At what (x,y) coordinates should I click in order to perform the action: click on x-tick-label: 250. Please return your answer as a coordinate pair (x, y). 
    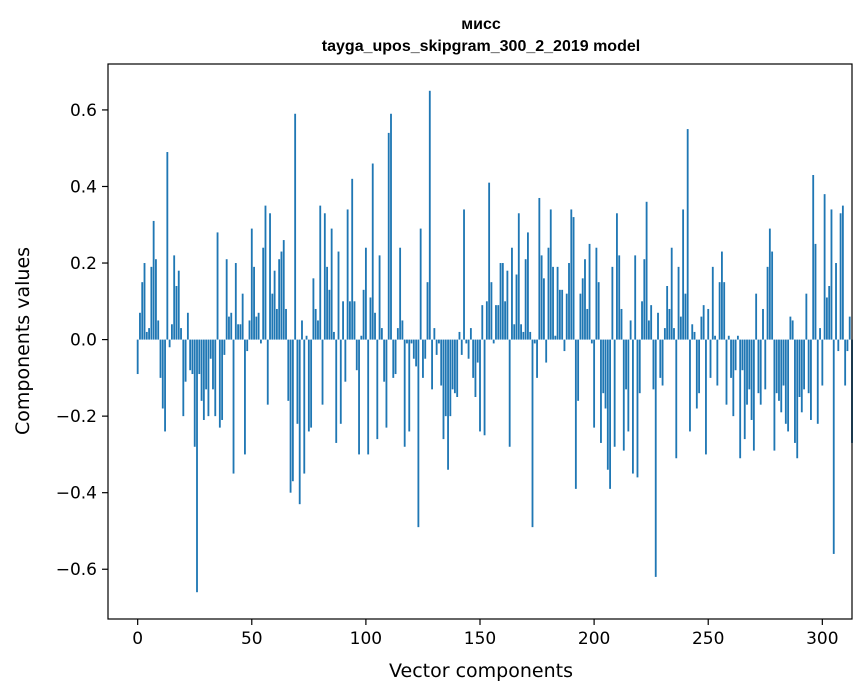
    Looking at the image, I should click on (708, 639).